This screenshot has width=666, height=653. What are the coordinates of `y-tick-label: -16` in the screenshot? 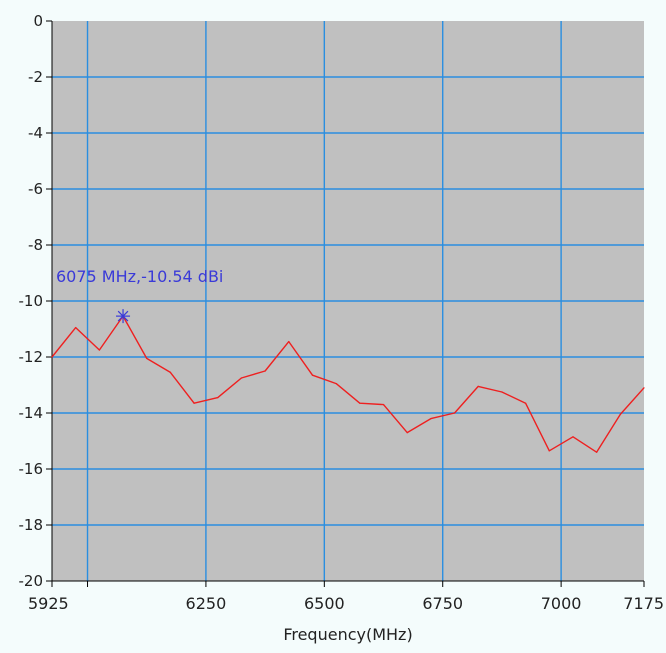 It's located at (31, 469).